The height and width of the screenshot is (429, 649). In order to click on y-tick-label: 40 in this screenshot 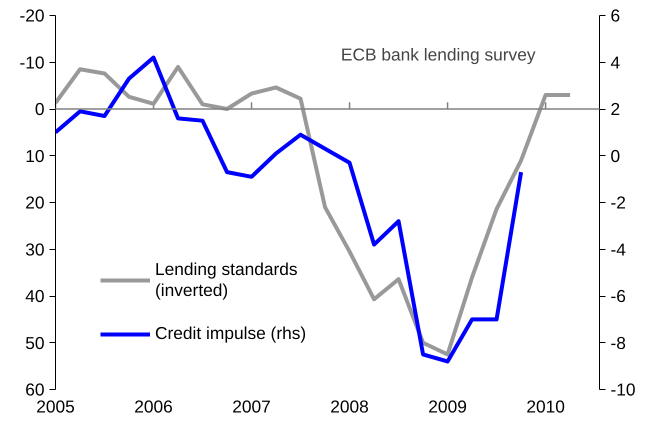, I will do `click(35, 296)`.